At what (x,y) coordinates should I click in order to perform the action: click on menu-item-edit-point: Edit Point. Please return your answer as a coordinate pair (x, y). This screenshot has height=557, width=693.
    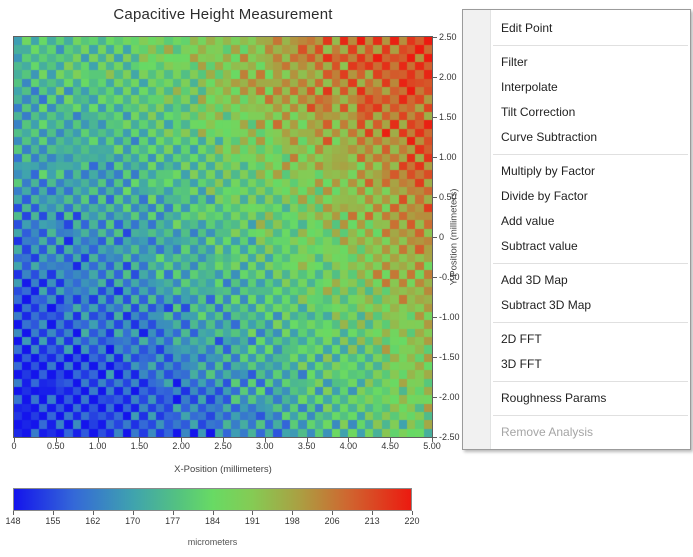
    Looking at the image, I should click on (527, 28).